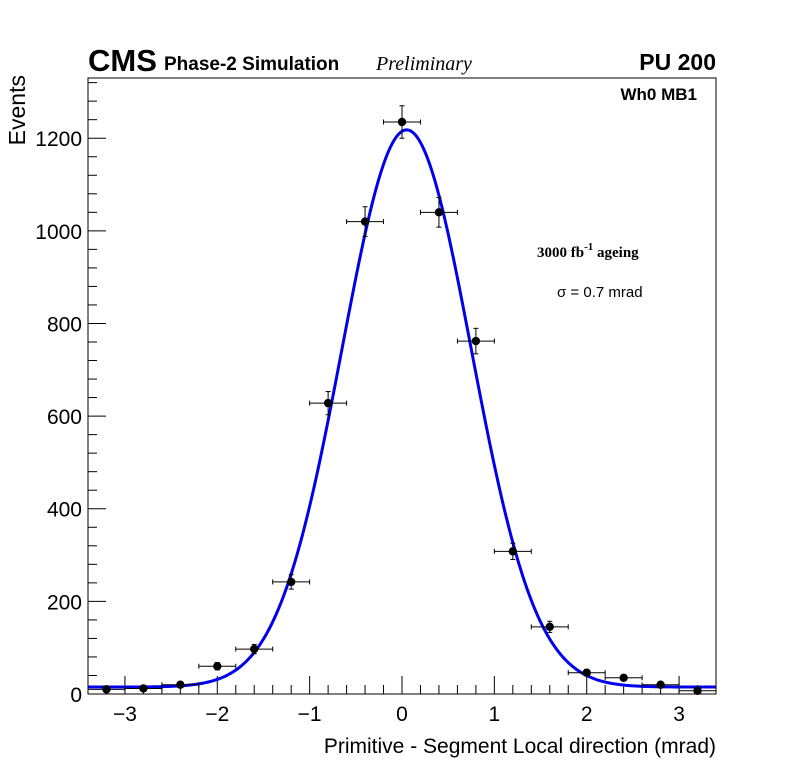  Describe the element at coordinates (495, 714) in the screenshot. I see `x-tick-label: 1` at that location.